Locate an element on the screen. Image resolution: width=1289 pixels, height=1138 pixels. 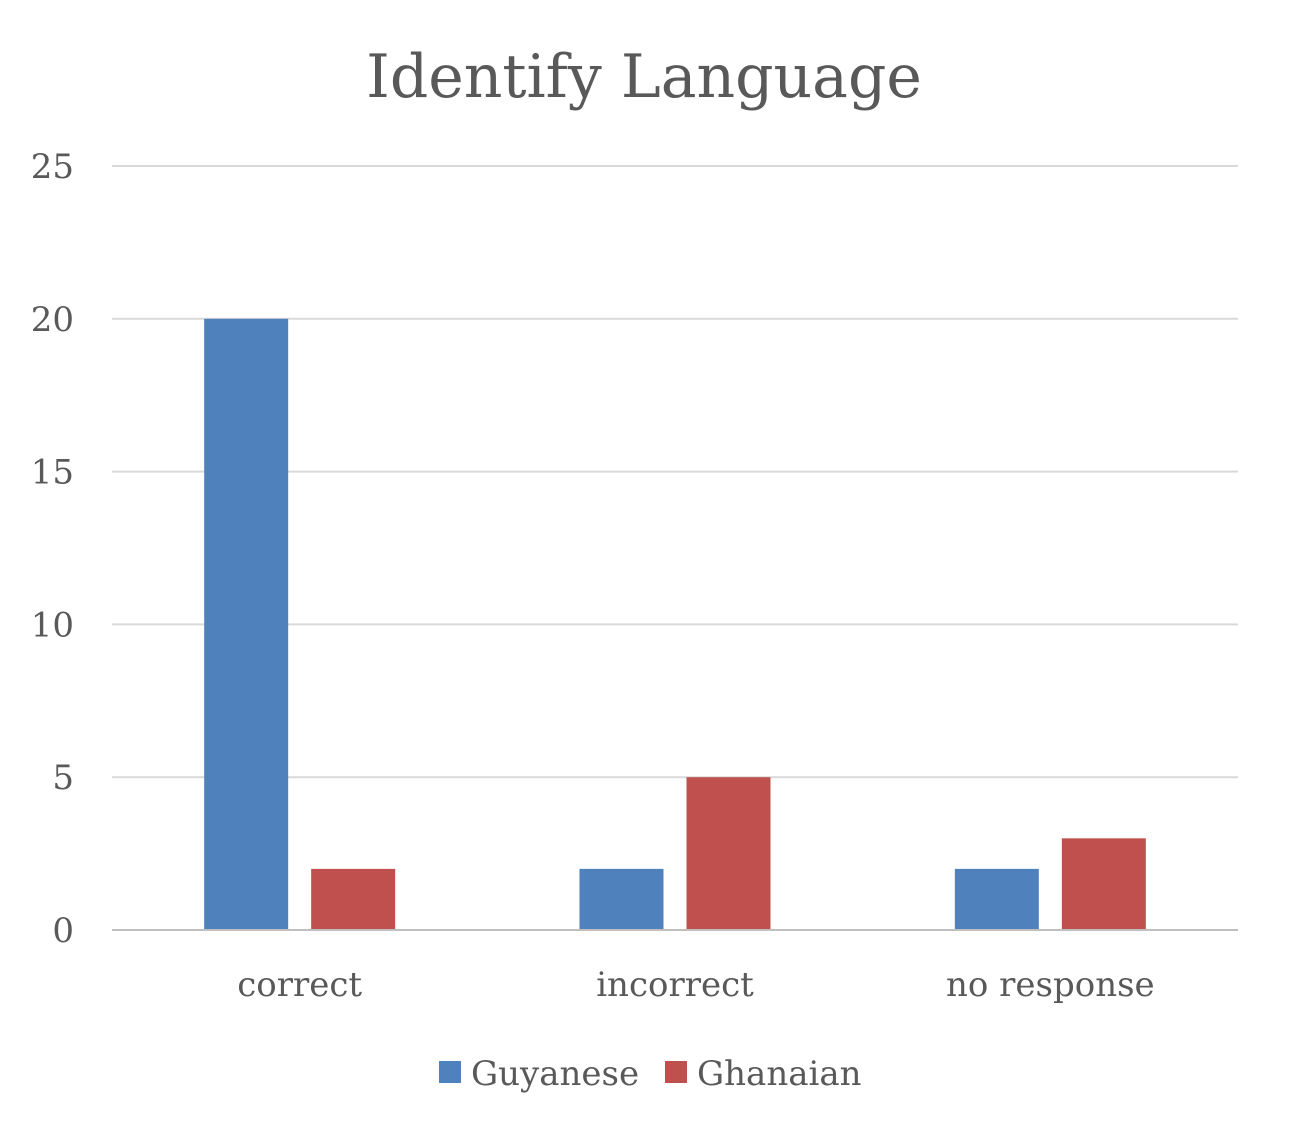
y-tick-label: 15 is located at coordinates (52, 473).